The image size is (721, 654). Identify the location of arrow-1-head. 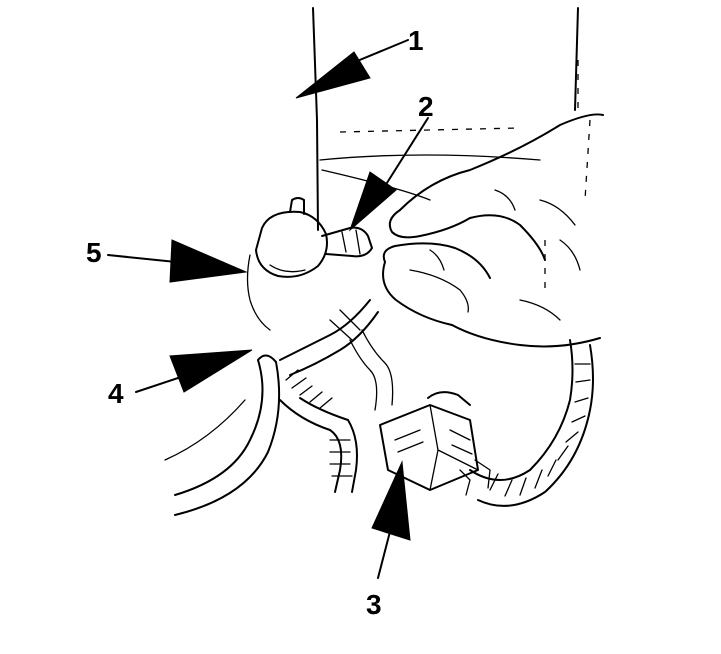
(333, 75).